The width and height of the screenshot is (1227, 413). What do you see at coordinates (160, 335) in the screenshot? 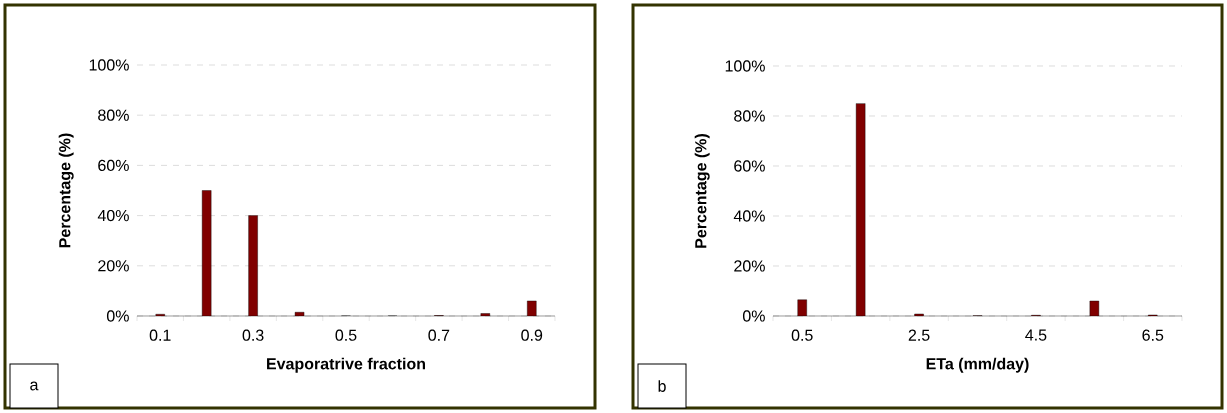
I see `x-tick-label: 0.1` at bounding box center [160, 335].